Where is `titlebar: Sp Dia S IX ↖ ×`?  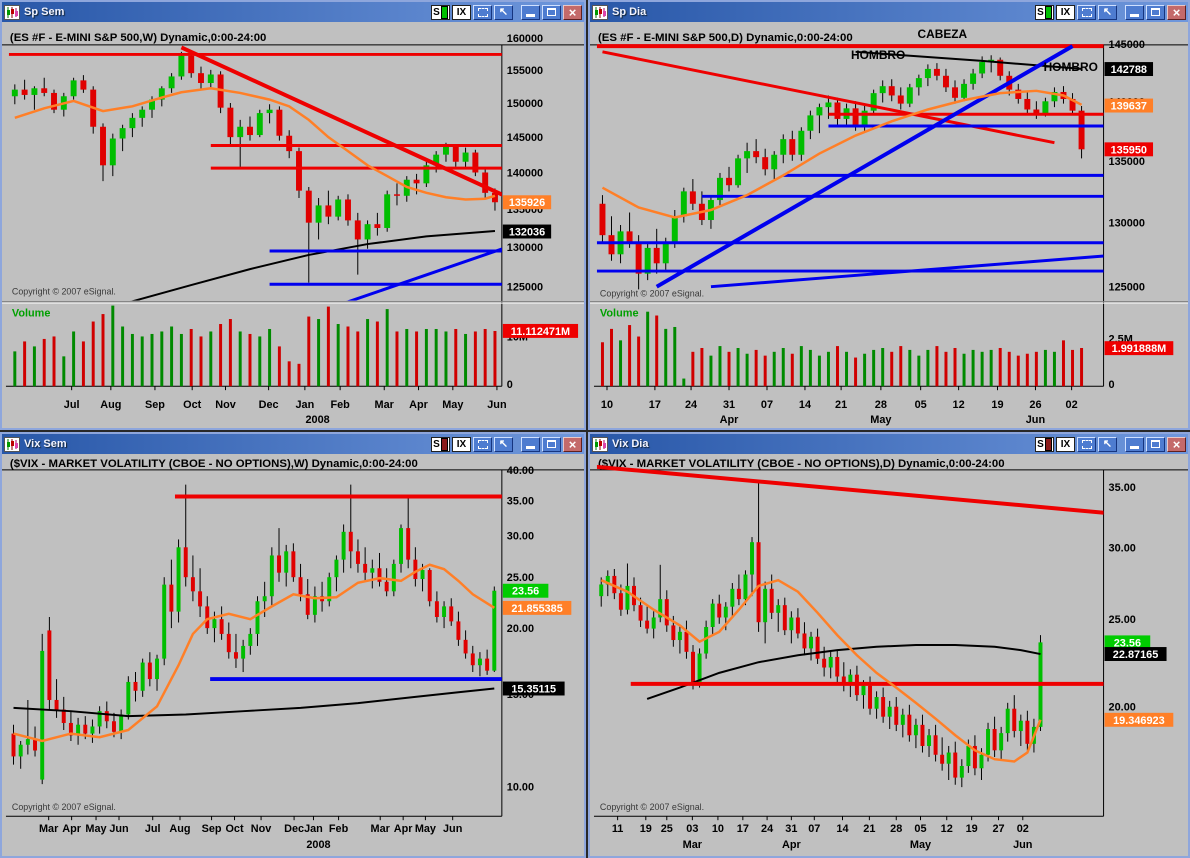 titlebar: Sp Dia S IX ↖ × is located at coordinates (889, 12).